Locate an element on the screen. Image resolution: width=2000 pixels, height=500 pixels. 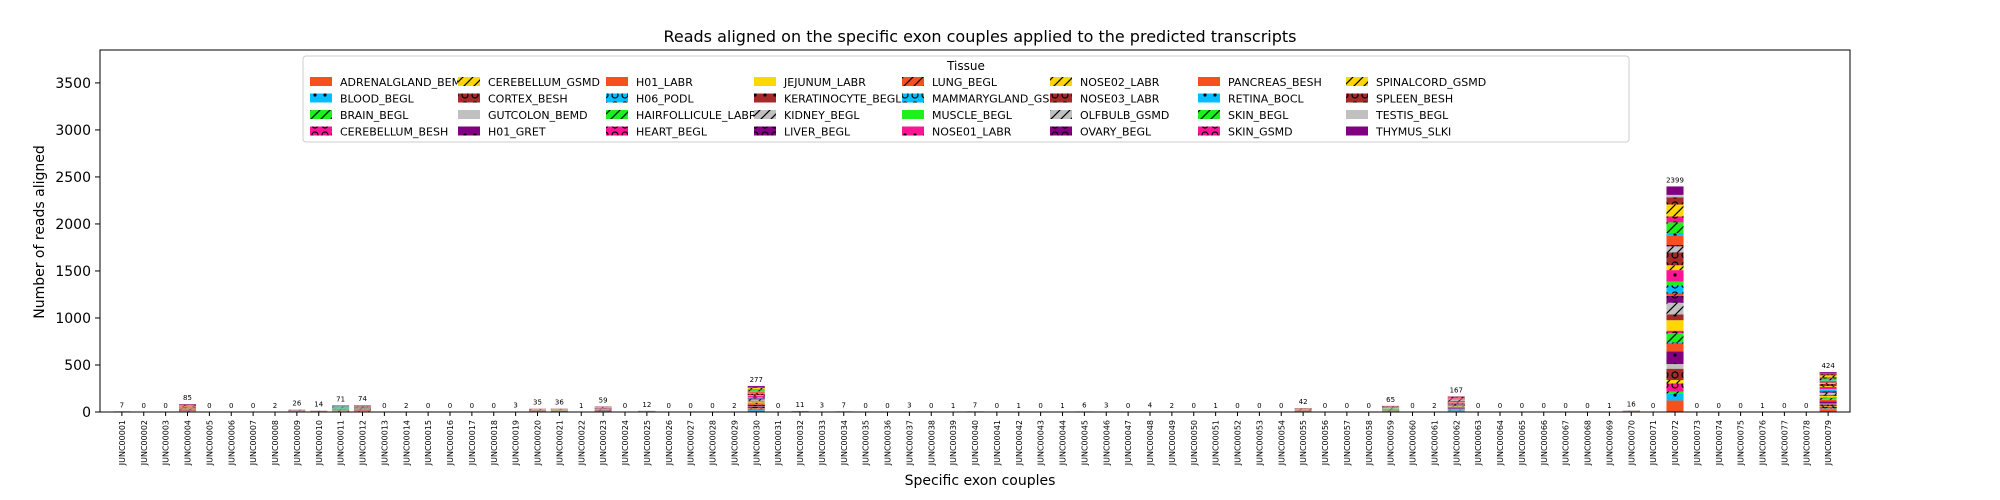
bar-value-label: 277 is located at coordinates (756, 380).